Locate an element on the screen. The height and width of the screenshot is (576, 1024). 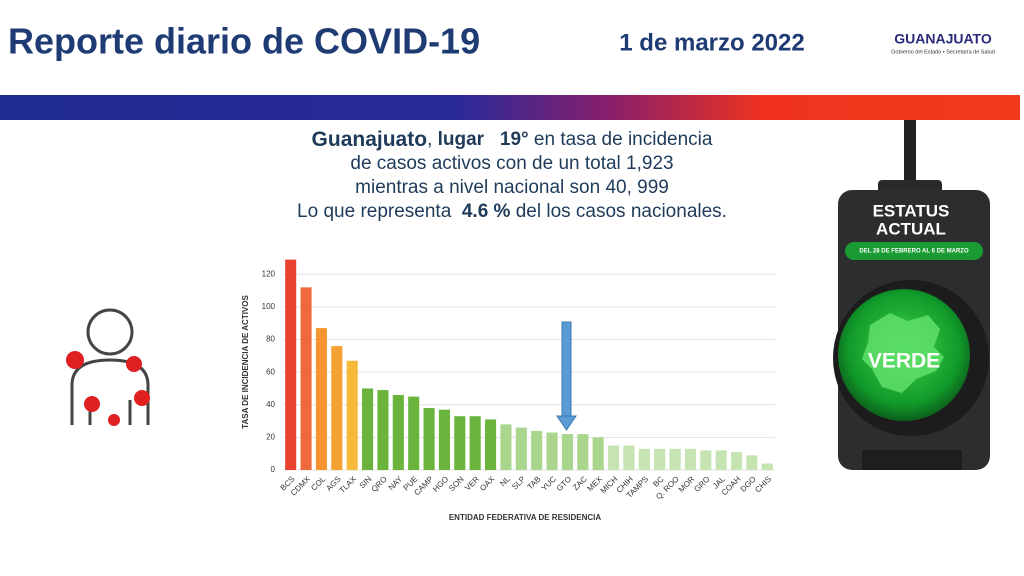
summary-text: , is located at coordinates (432, 139).